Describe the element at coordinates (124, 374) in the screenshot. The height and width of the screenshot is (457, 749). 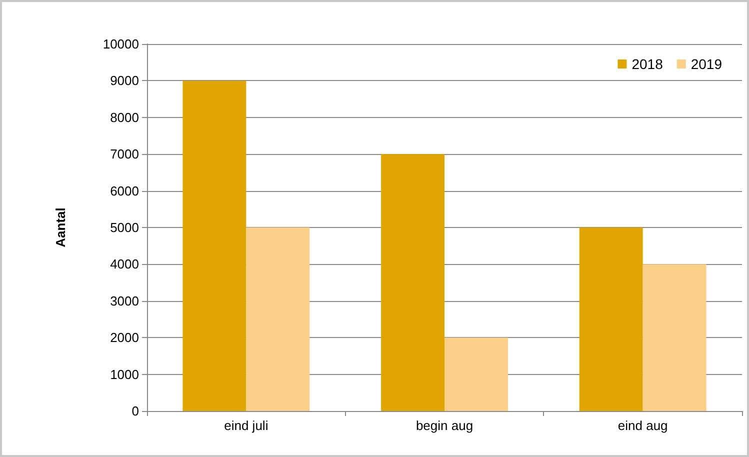
I see `y-tick-label: 1000` at that location.